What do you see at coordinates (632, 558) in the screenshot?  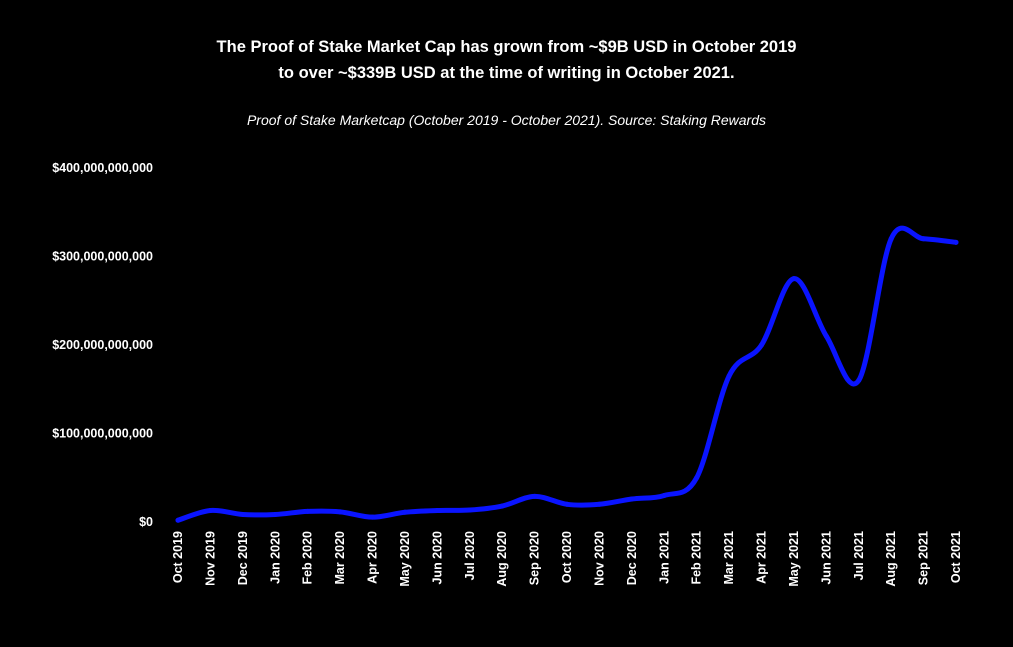 I see `x-tick-label: Dec 2020` at bounding box center [632, 558].